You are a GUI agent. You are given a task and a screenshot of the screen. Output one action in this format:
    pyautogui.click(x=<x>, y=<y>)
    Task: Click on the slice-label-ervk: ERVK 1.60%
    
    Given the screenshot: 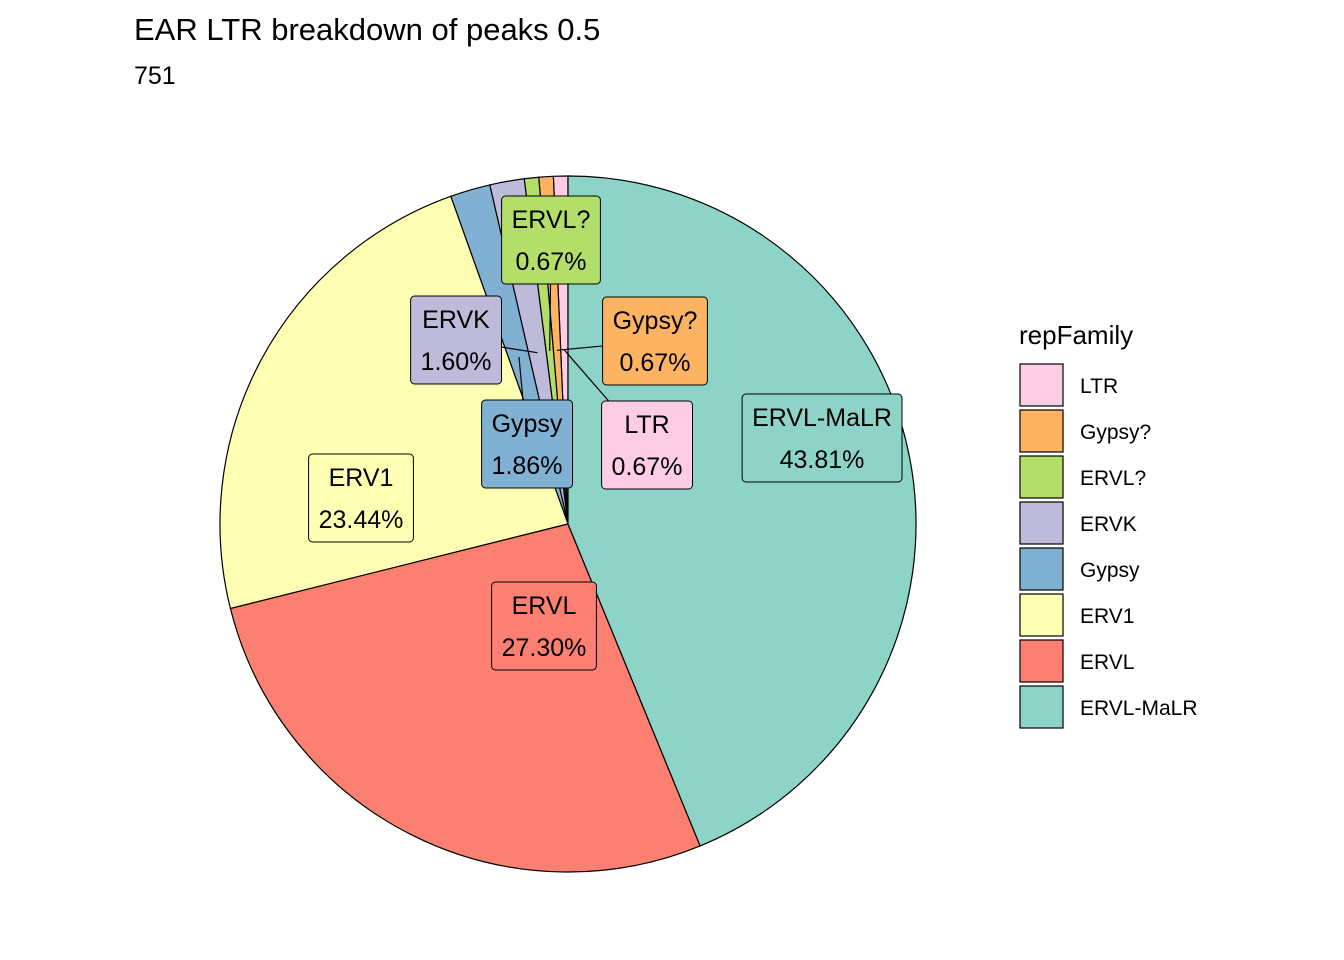 What is the action you would take?
    pyautogui.click(x=456, y=340)
    